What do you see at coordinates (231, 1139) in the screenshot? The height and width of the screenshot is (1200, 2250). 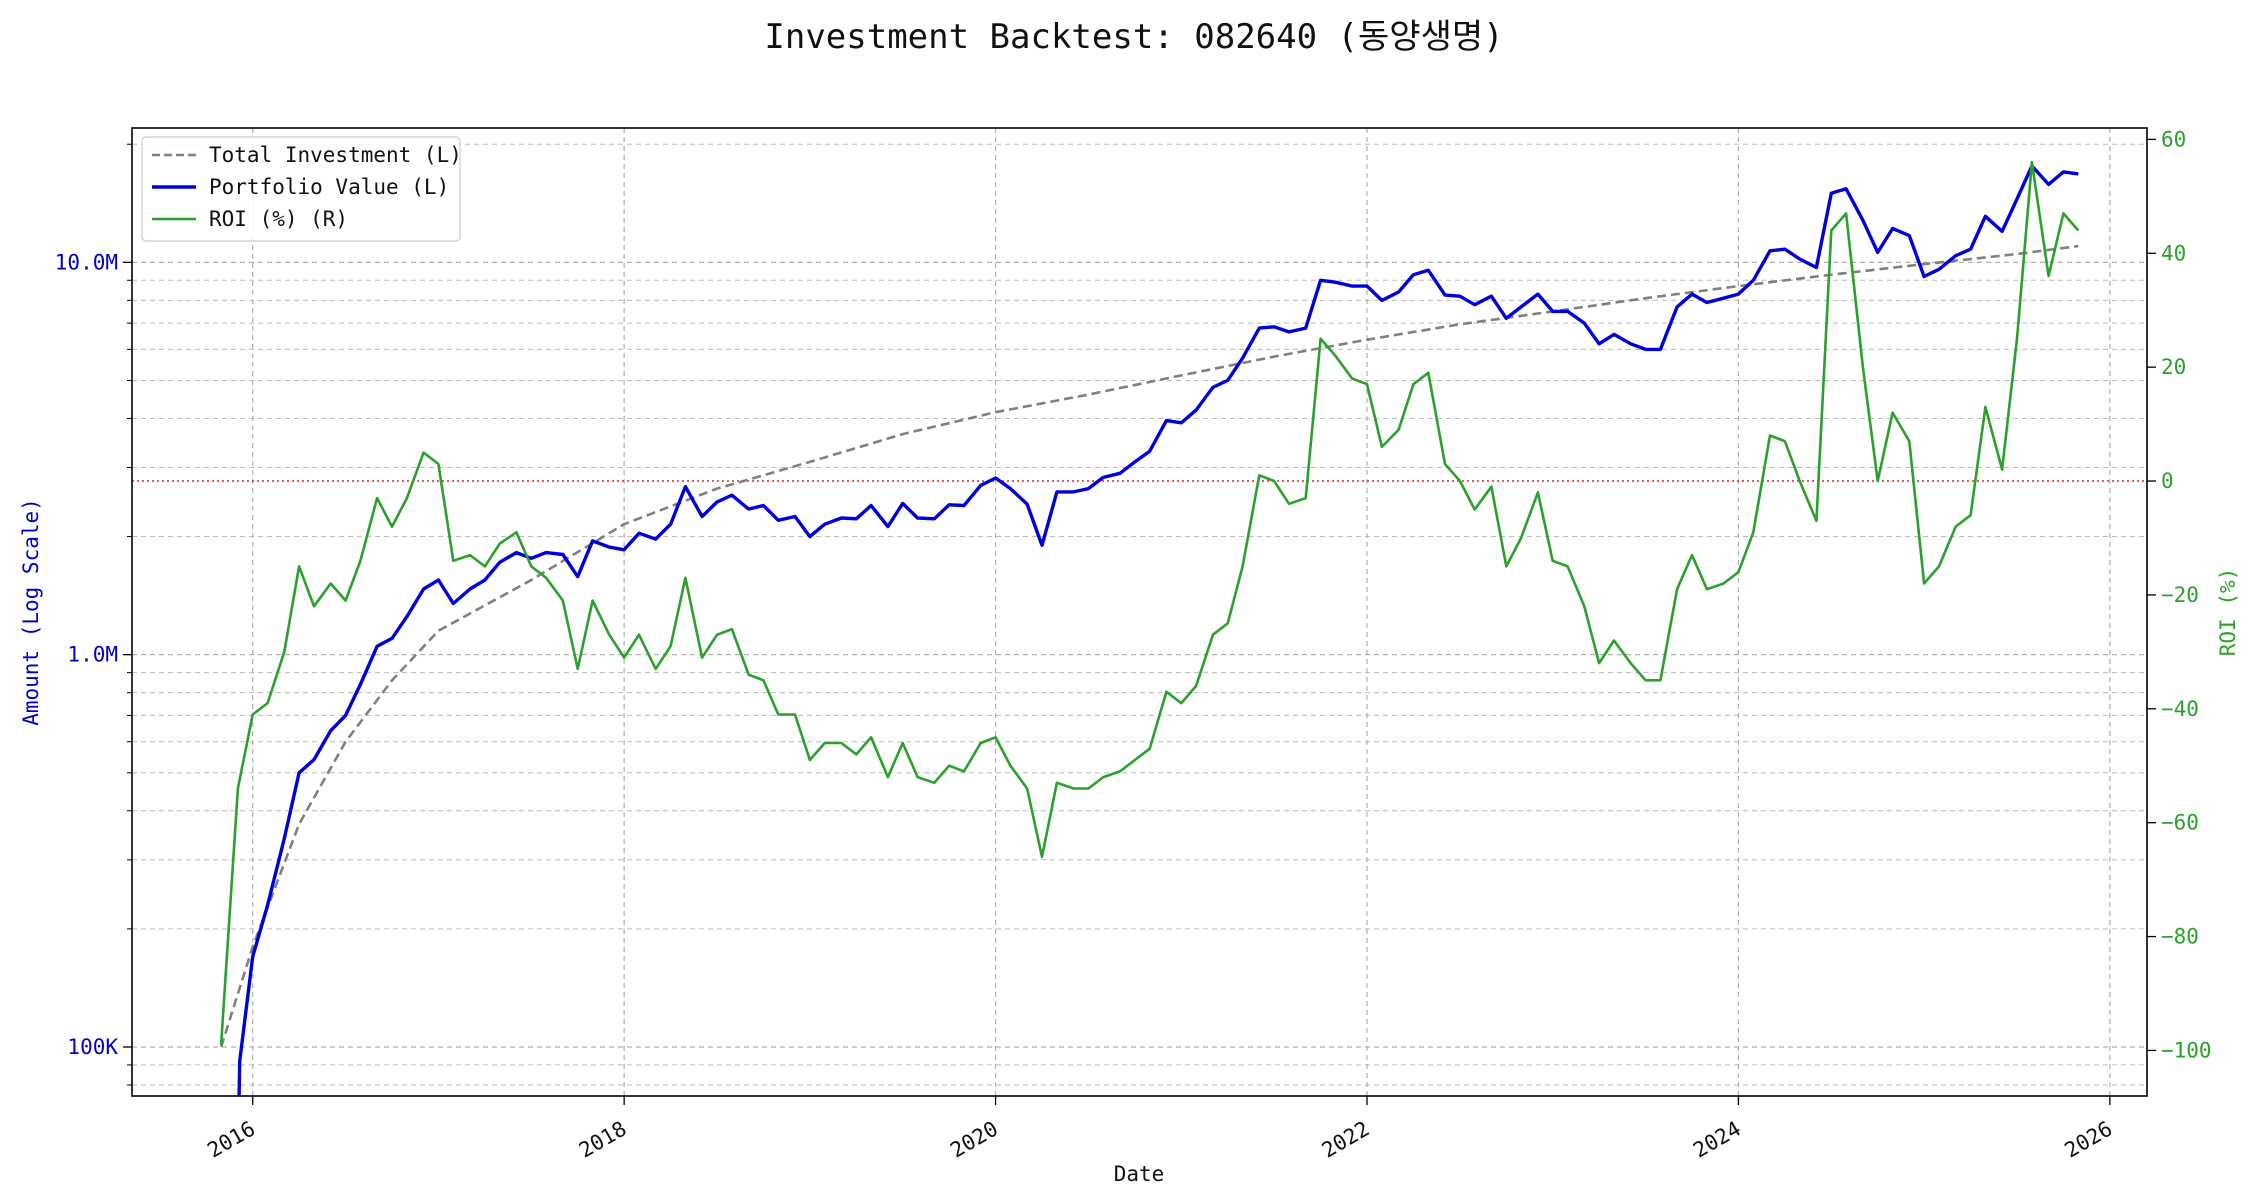 I see `x-tick-label: 2016` at bounding box center [231, 1139].